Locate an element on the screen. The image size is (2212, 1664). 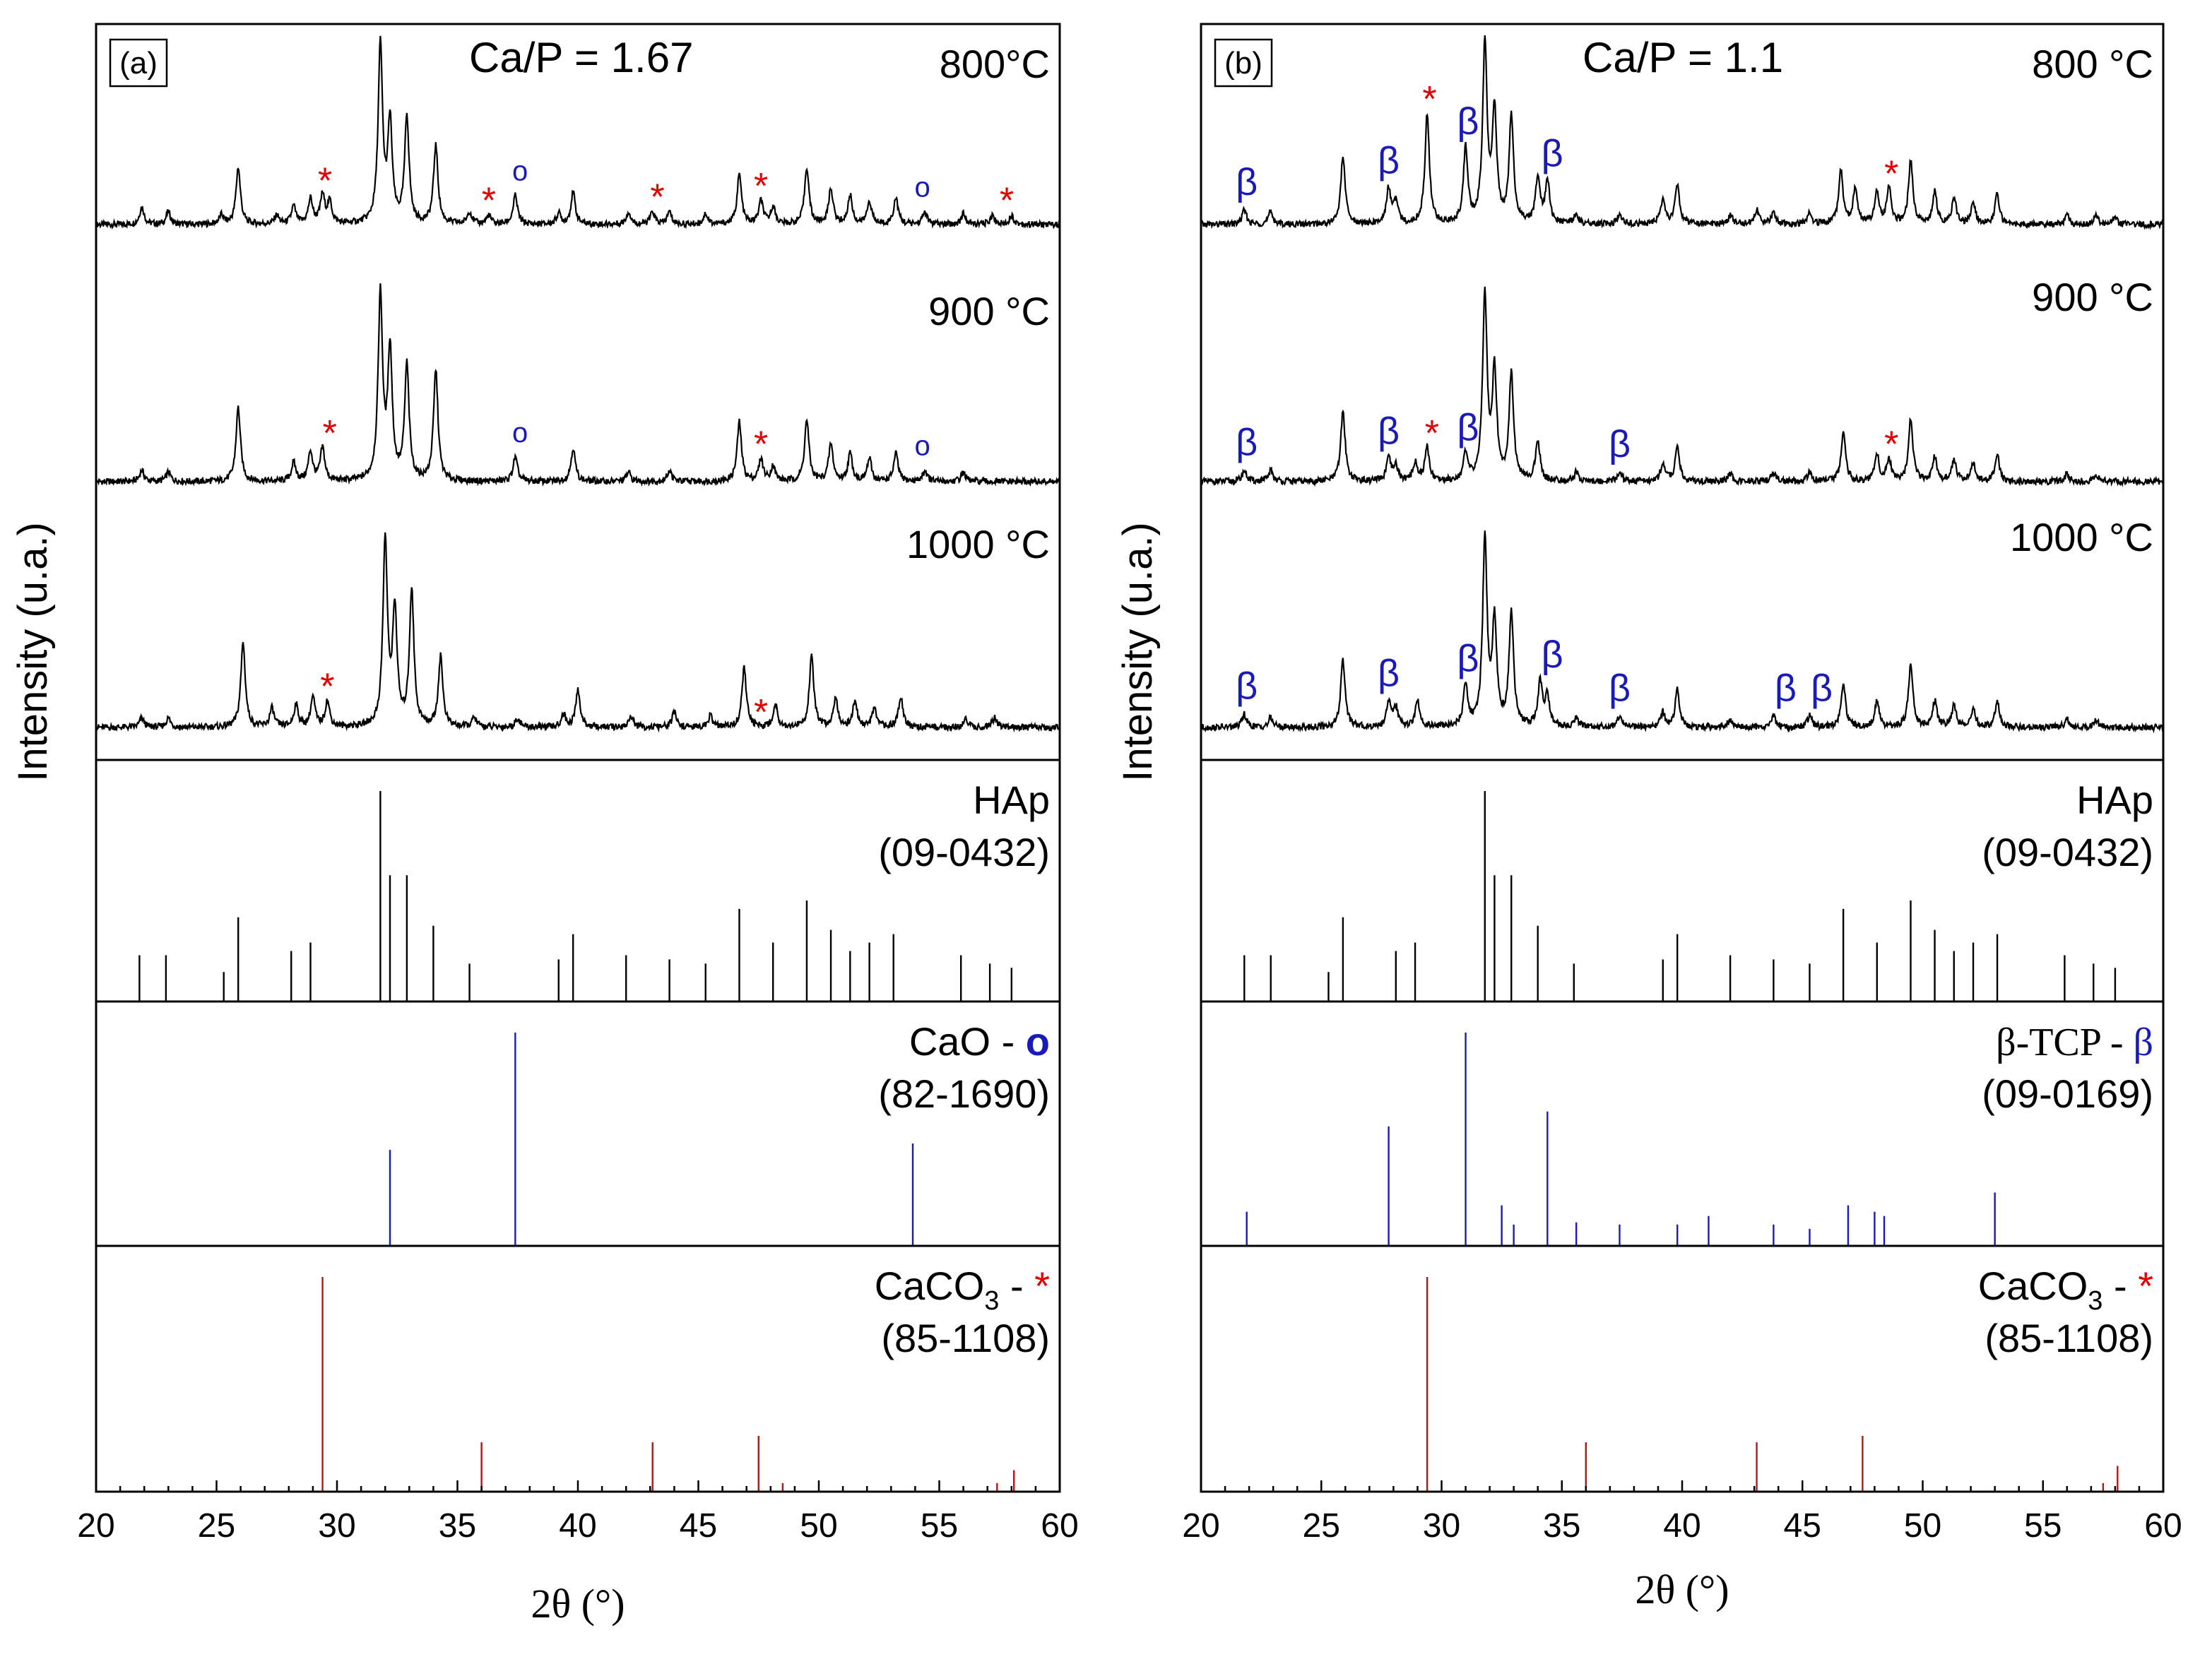
reference-name: β-TCP - β is located at coordinates (2074, 1042).